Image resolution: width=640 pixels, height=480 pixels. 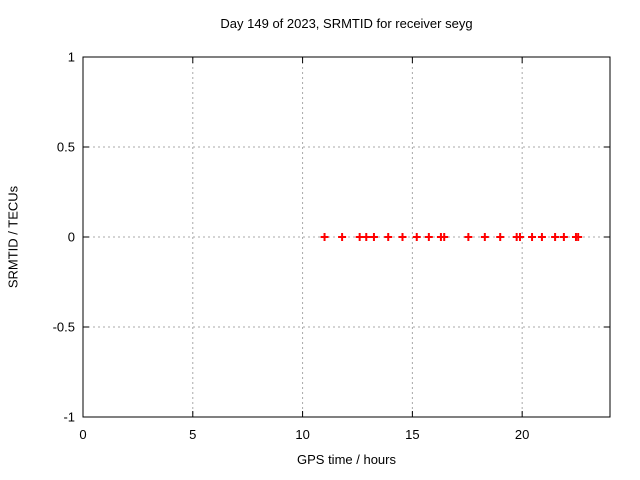 I want to click on x-tick-label: 0, so click(x=82, y=434).